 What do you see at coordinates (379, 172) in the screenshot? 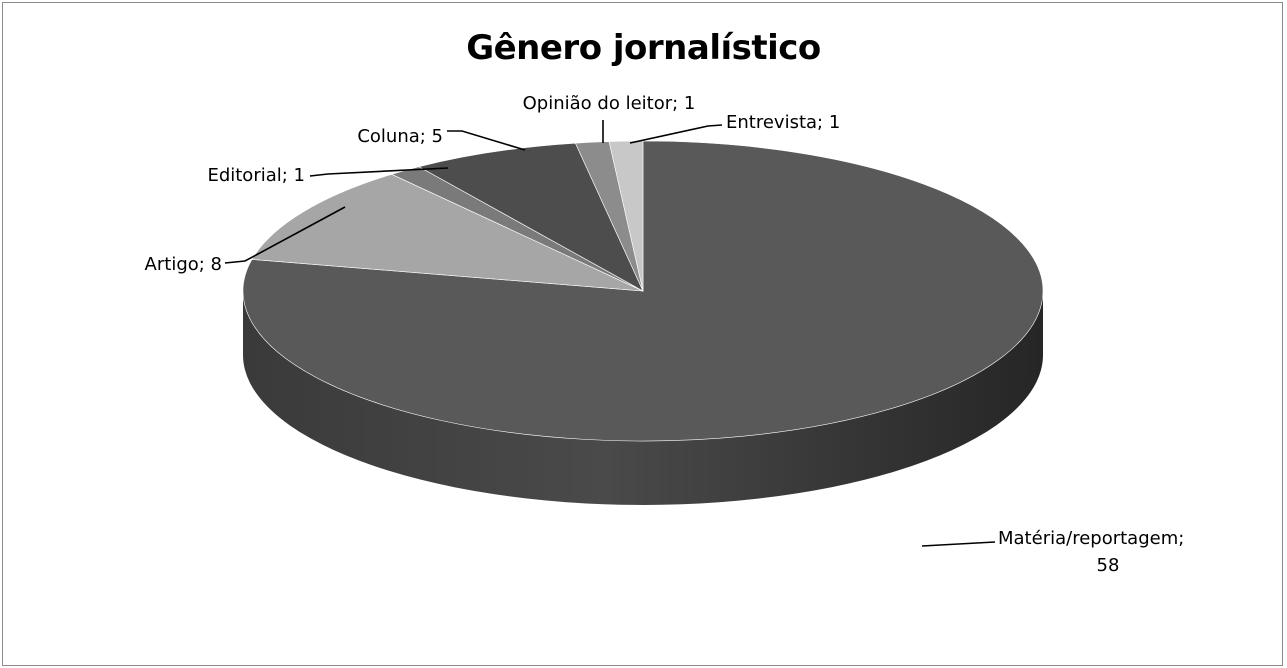
I see `leader-line-editorial` at bounding box center [379, 172].